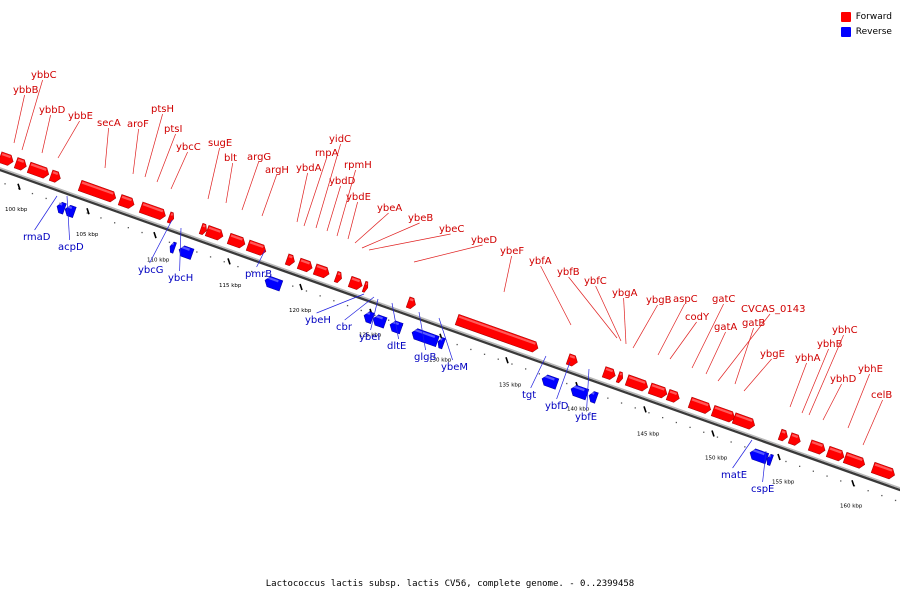 This screenshot has height=600, width=900. I want to click on gene-label-ybde: ybdE, so click(358, 197).